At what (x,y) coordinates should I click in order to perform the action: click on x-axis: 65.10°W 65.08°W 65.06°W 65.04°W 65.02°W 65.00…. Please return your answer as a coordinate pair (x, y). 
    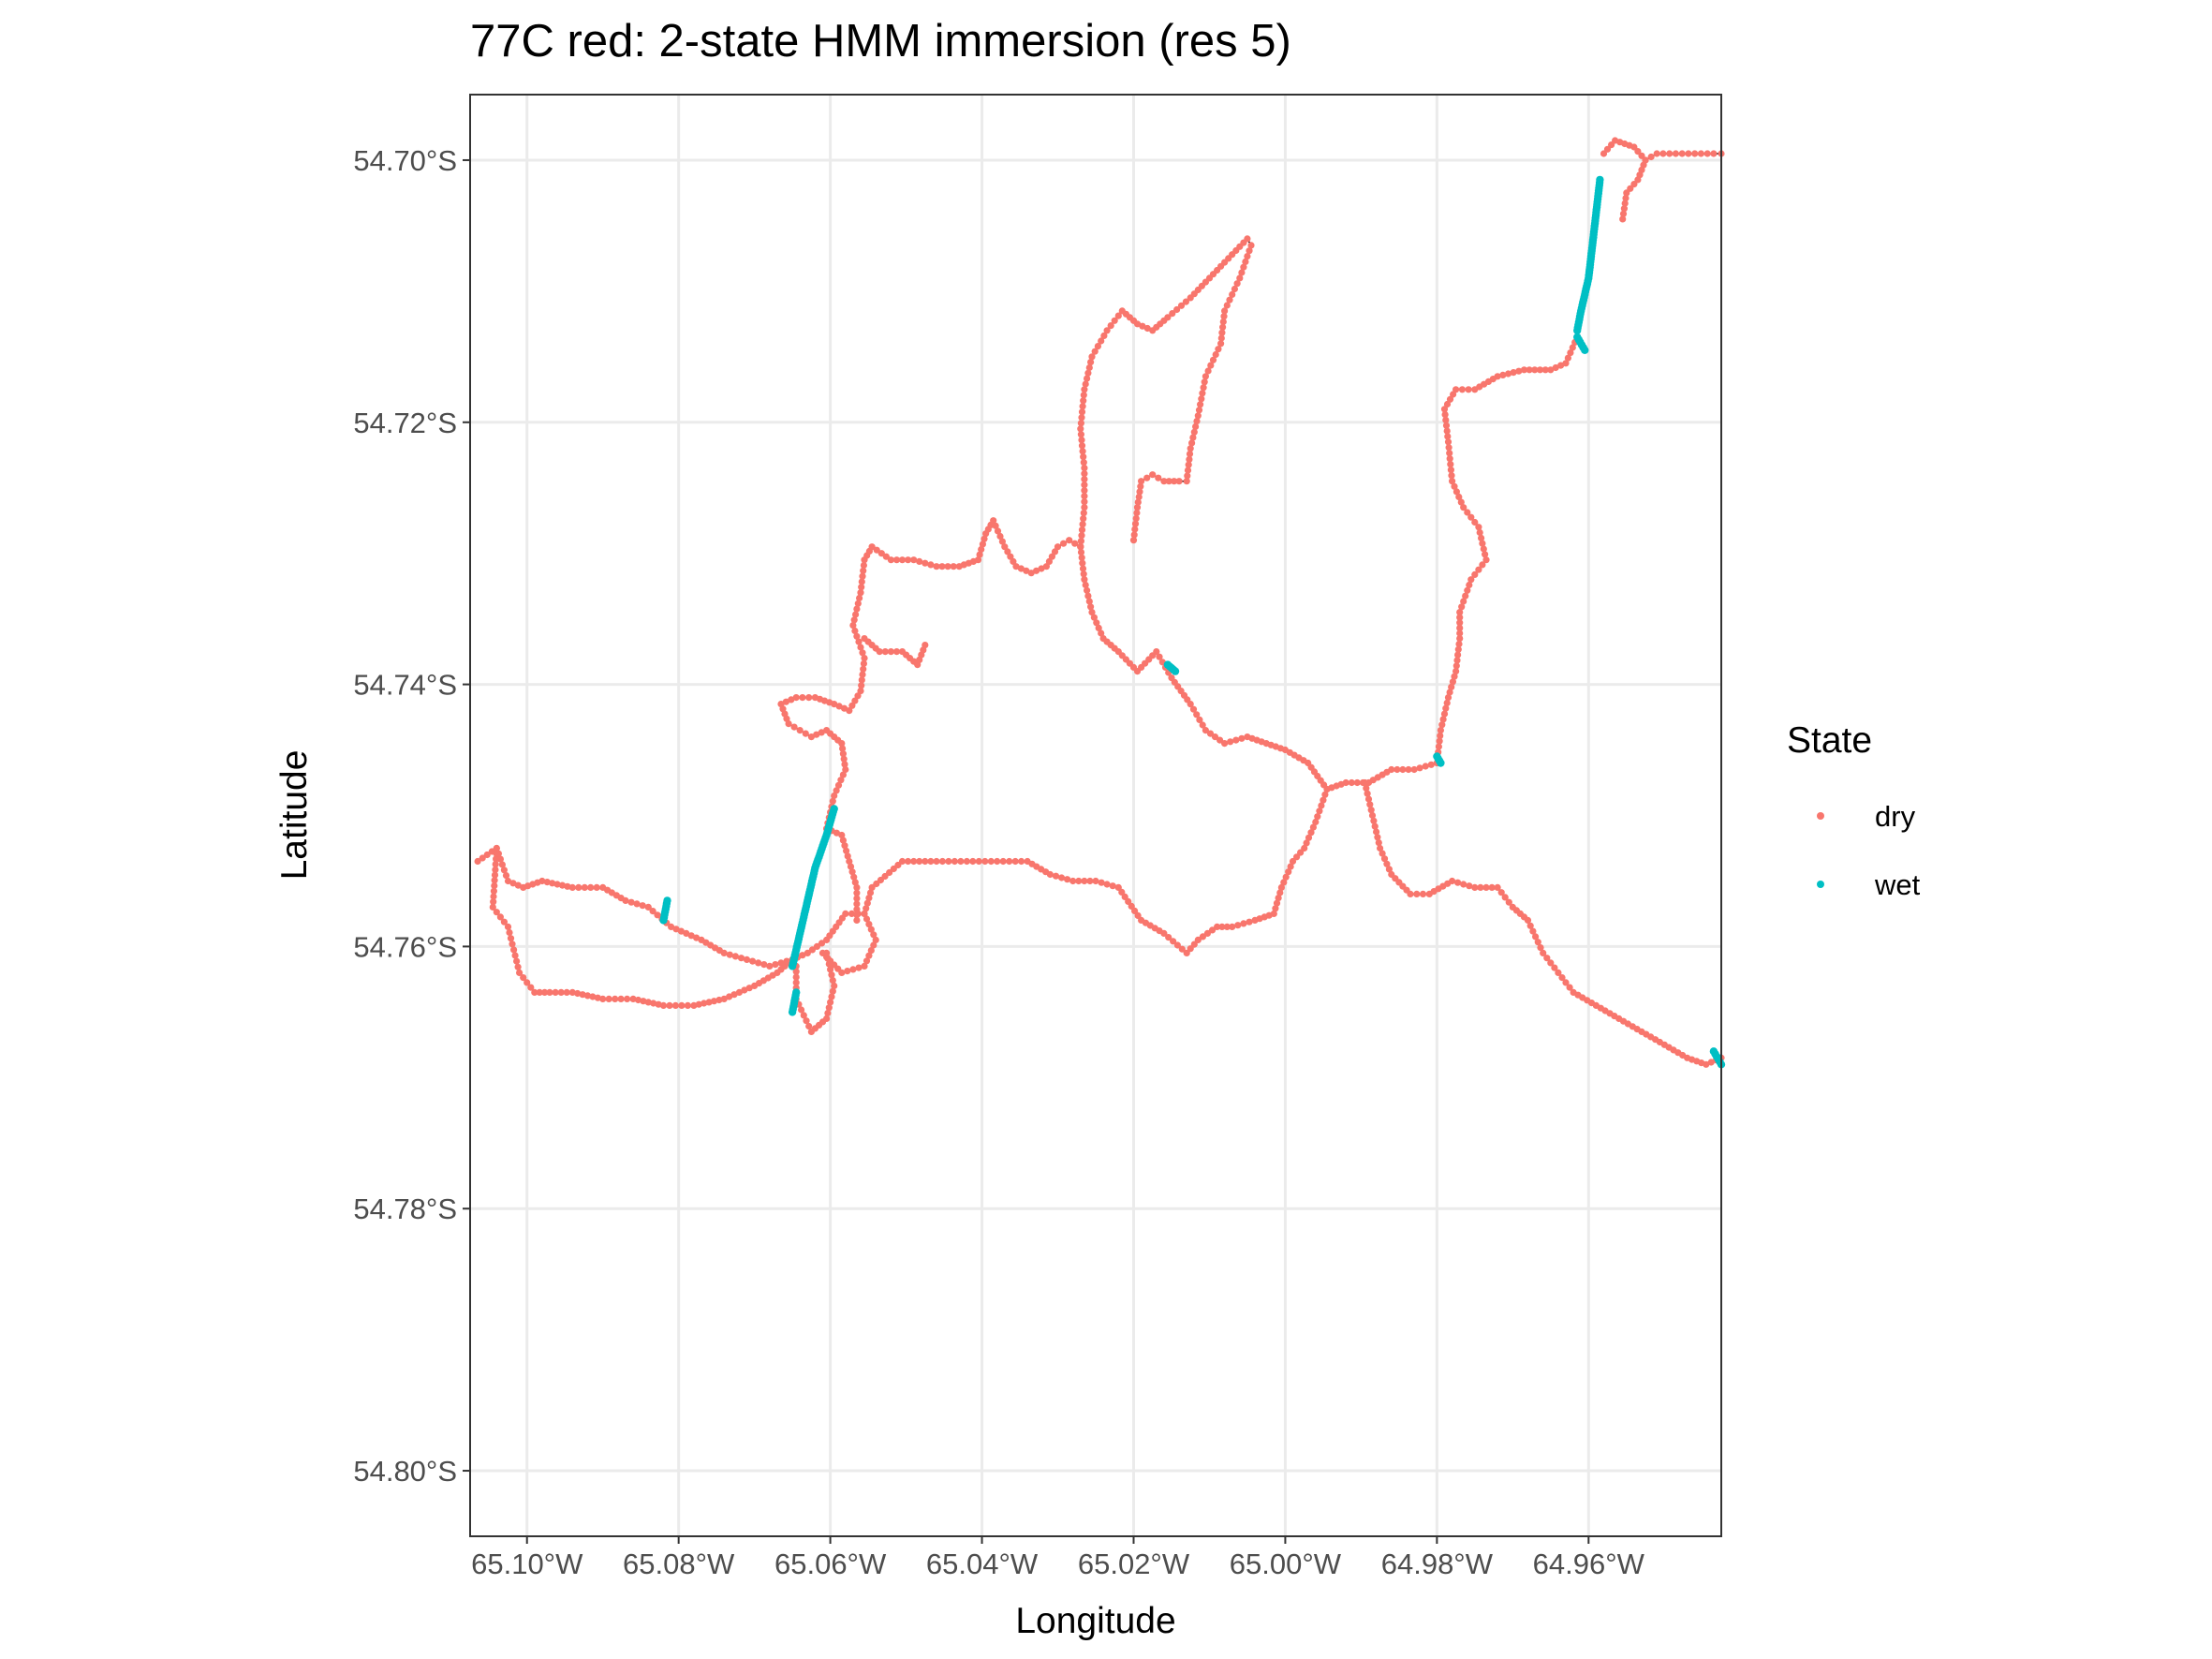
    Looking at the image, I should click on (1058, 1558).